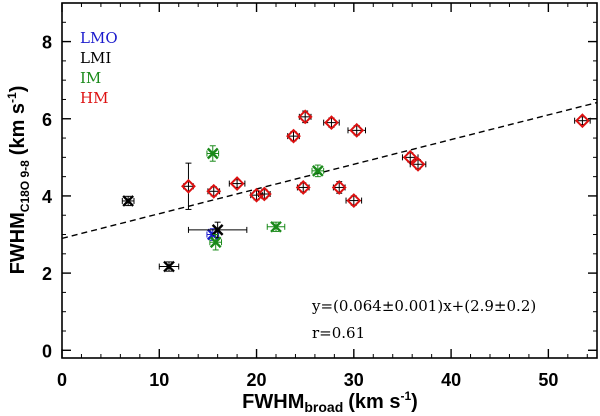 This screenshot has width=600, height=416. What do you see at coordinates (18, 89) in the screenshot?
I see `y-axis-title-units-close: )` at bounding box center [18, 89].